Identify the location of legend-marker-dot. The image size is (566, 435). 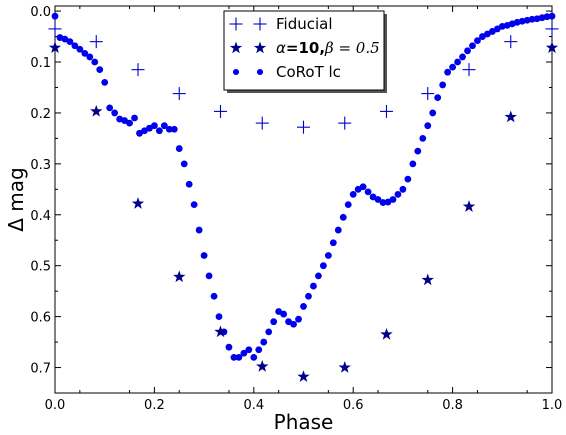
(236, 72).